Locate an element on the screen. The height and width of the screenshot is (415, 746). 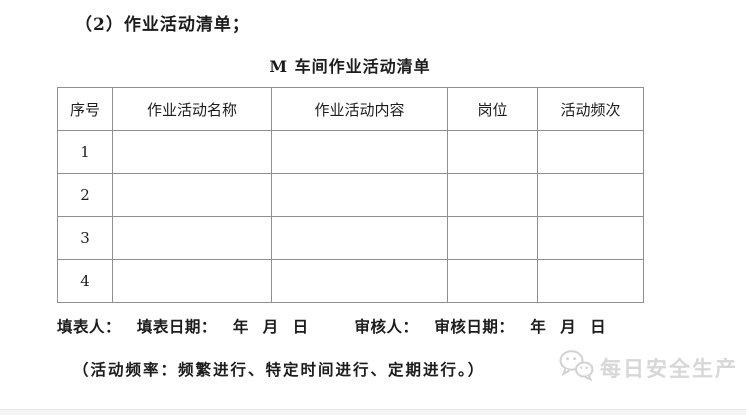
cell-index: 1 is located at coordinates (85, 152).